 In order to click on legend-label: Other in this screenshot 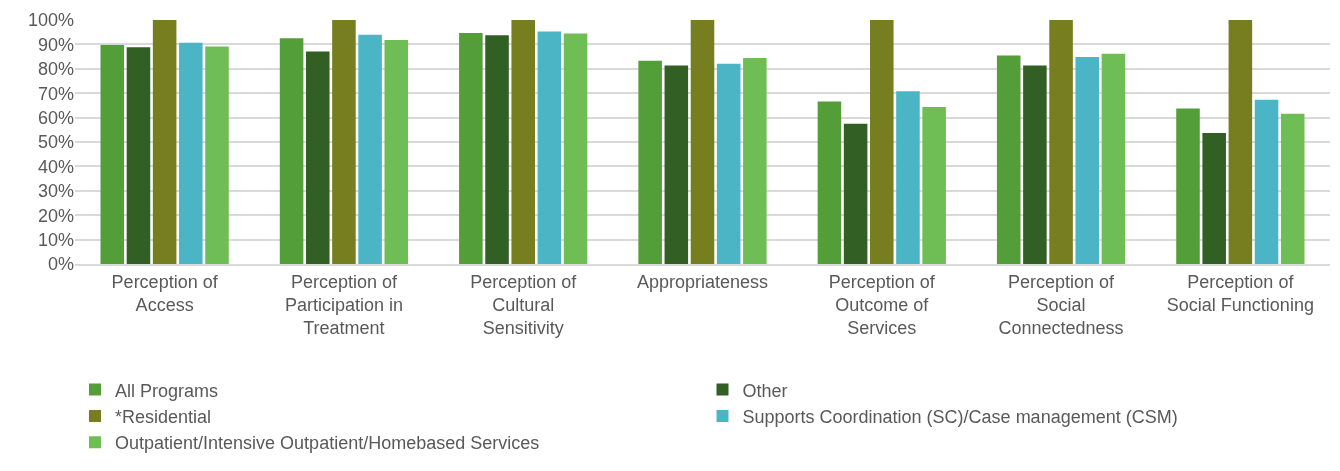, I will do `click(765, 390)`.